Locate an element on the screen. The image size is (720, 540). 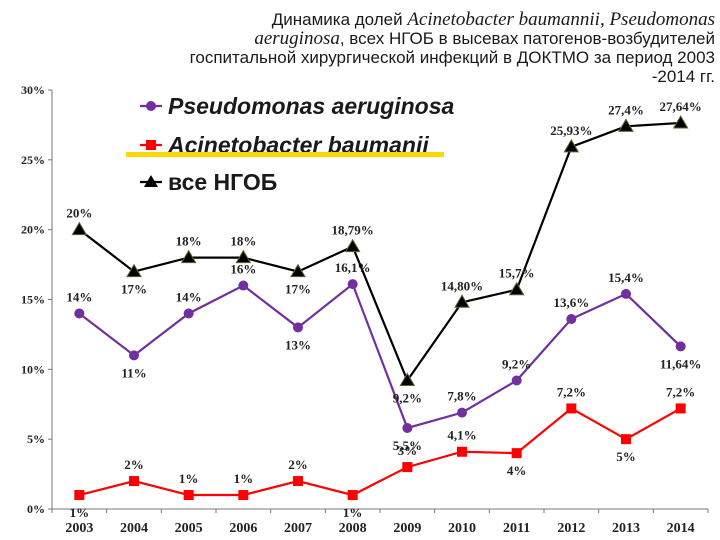
data-label: 7,8% is located at coordinates (461, 396).